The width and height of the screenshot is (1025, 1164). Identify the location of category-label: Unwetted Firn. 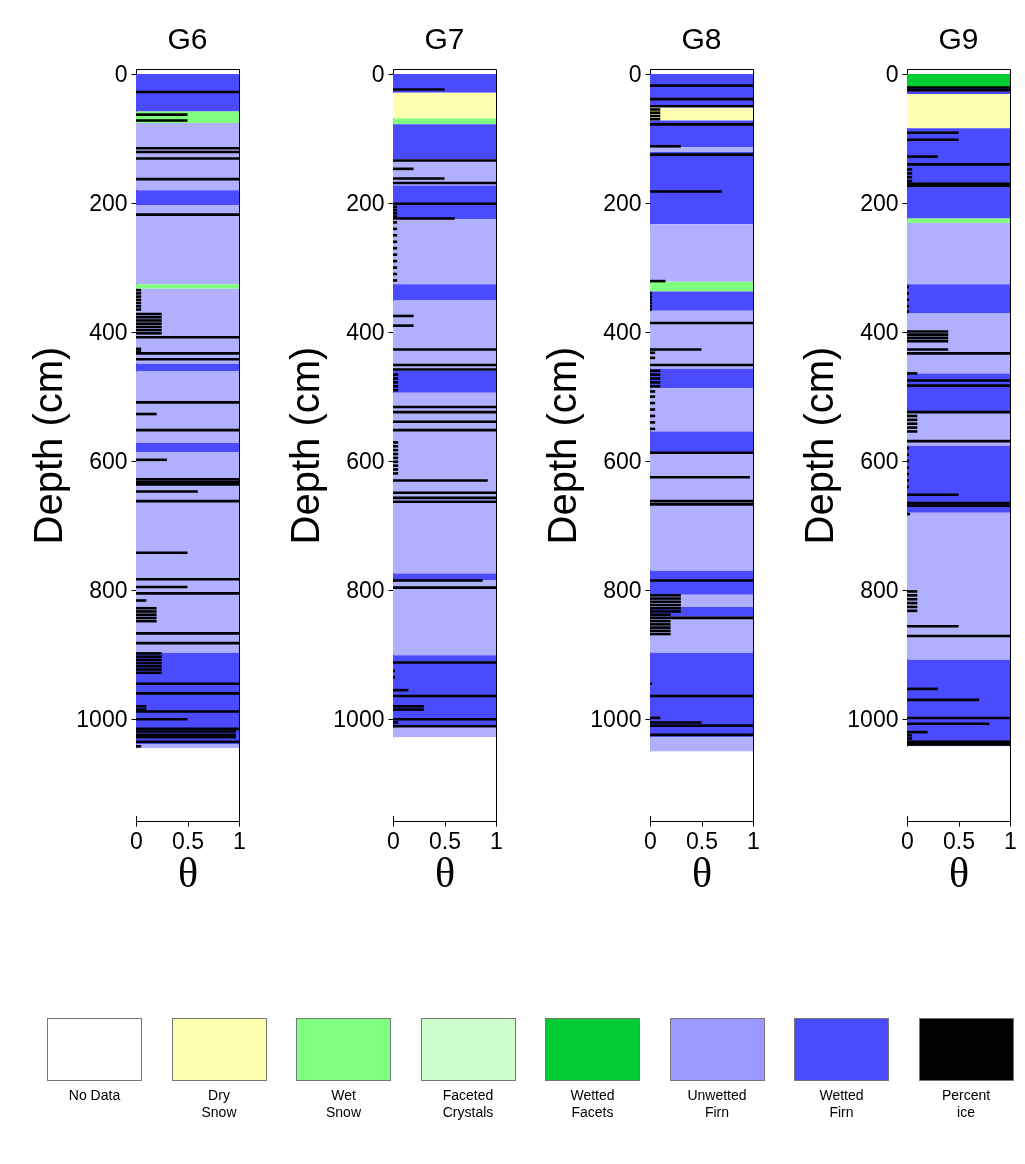
(717, 1104).